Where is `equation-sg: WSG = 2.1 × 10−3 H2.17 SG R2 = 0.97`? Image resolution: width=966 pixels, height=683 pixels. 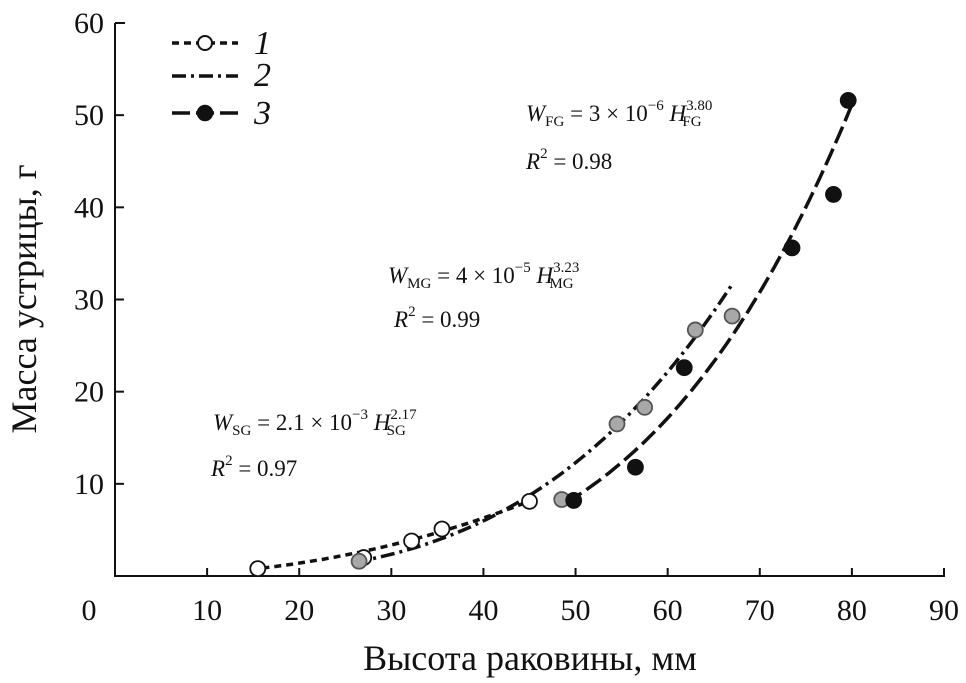
equation-sg: WSG = 2.1 × 10−3 H2.17 SG R2 = 0.97 is located at coordinates (313, 444).